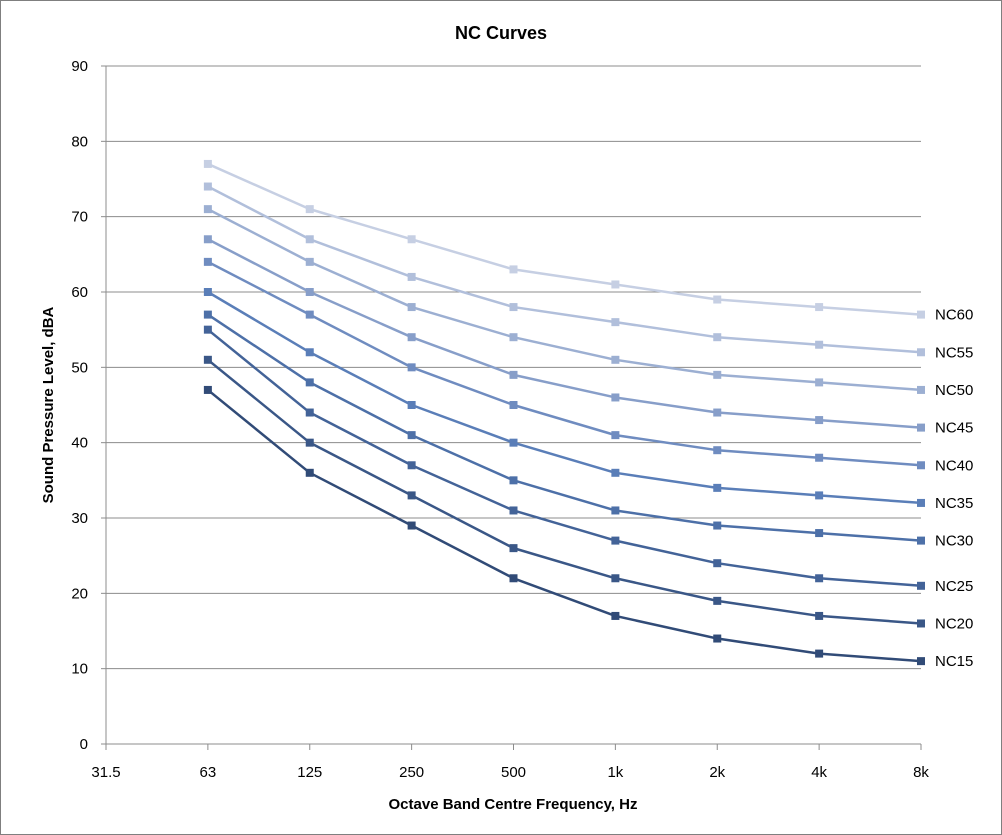 Image resolution: width=1002 pixels, height=835 pixels. What do you see at coordinates (819, 772) in the screenshot?
I see `x-tick-label: 4k` at bounding box center [819, 772].